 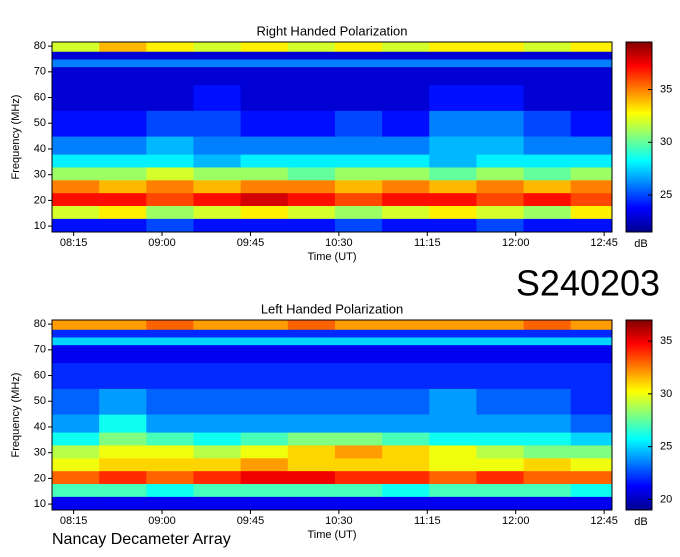 I want to click on y-tick-label: 40, so click(x=40, y=427).